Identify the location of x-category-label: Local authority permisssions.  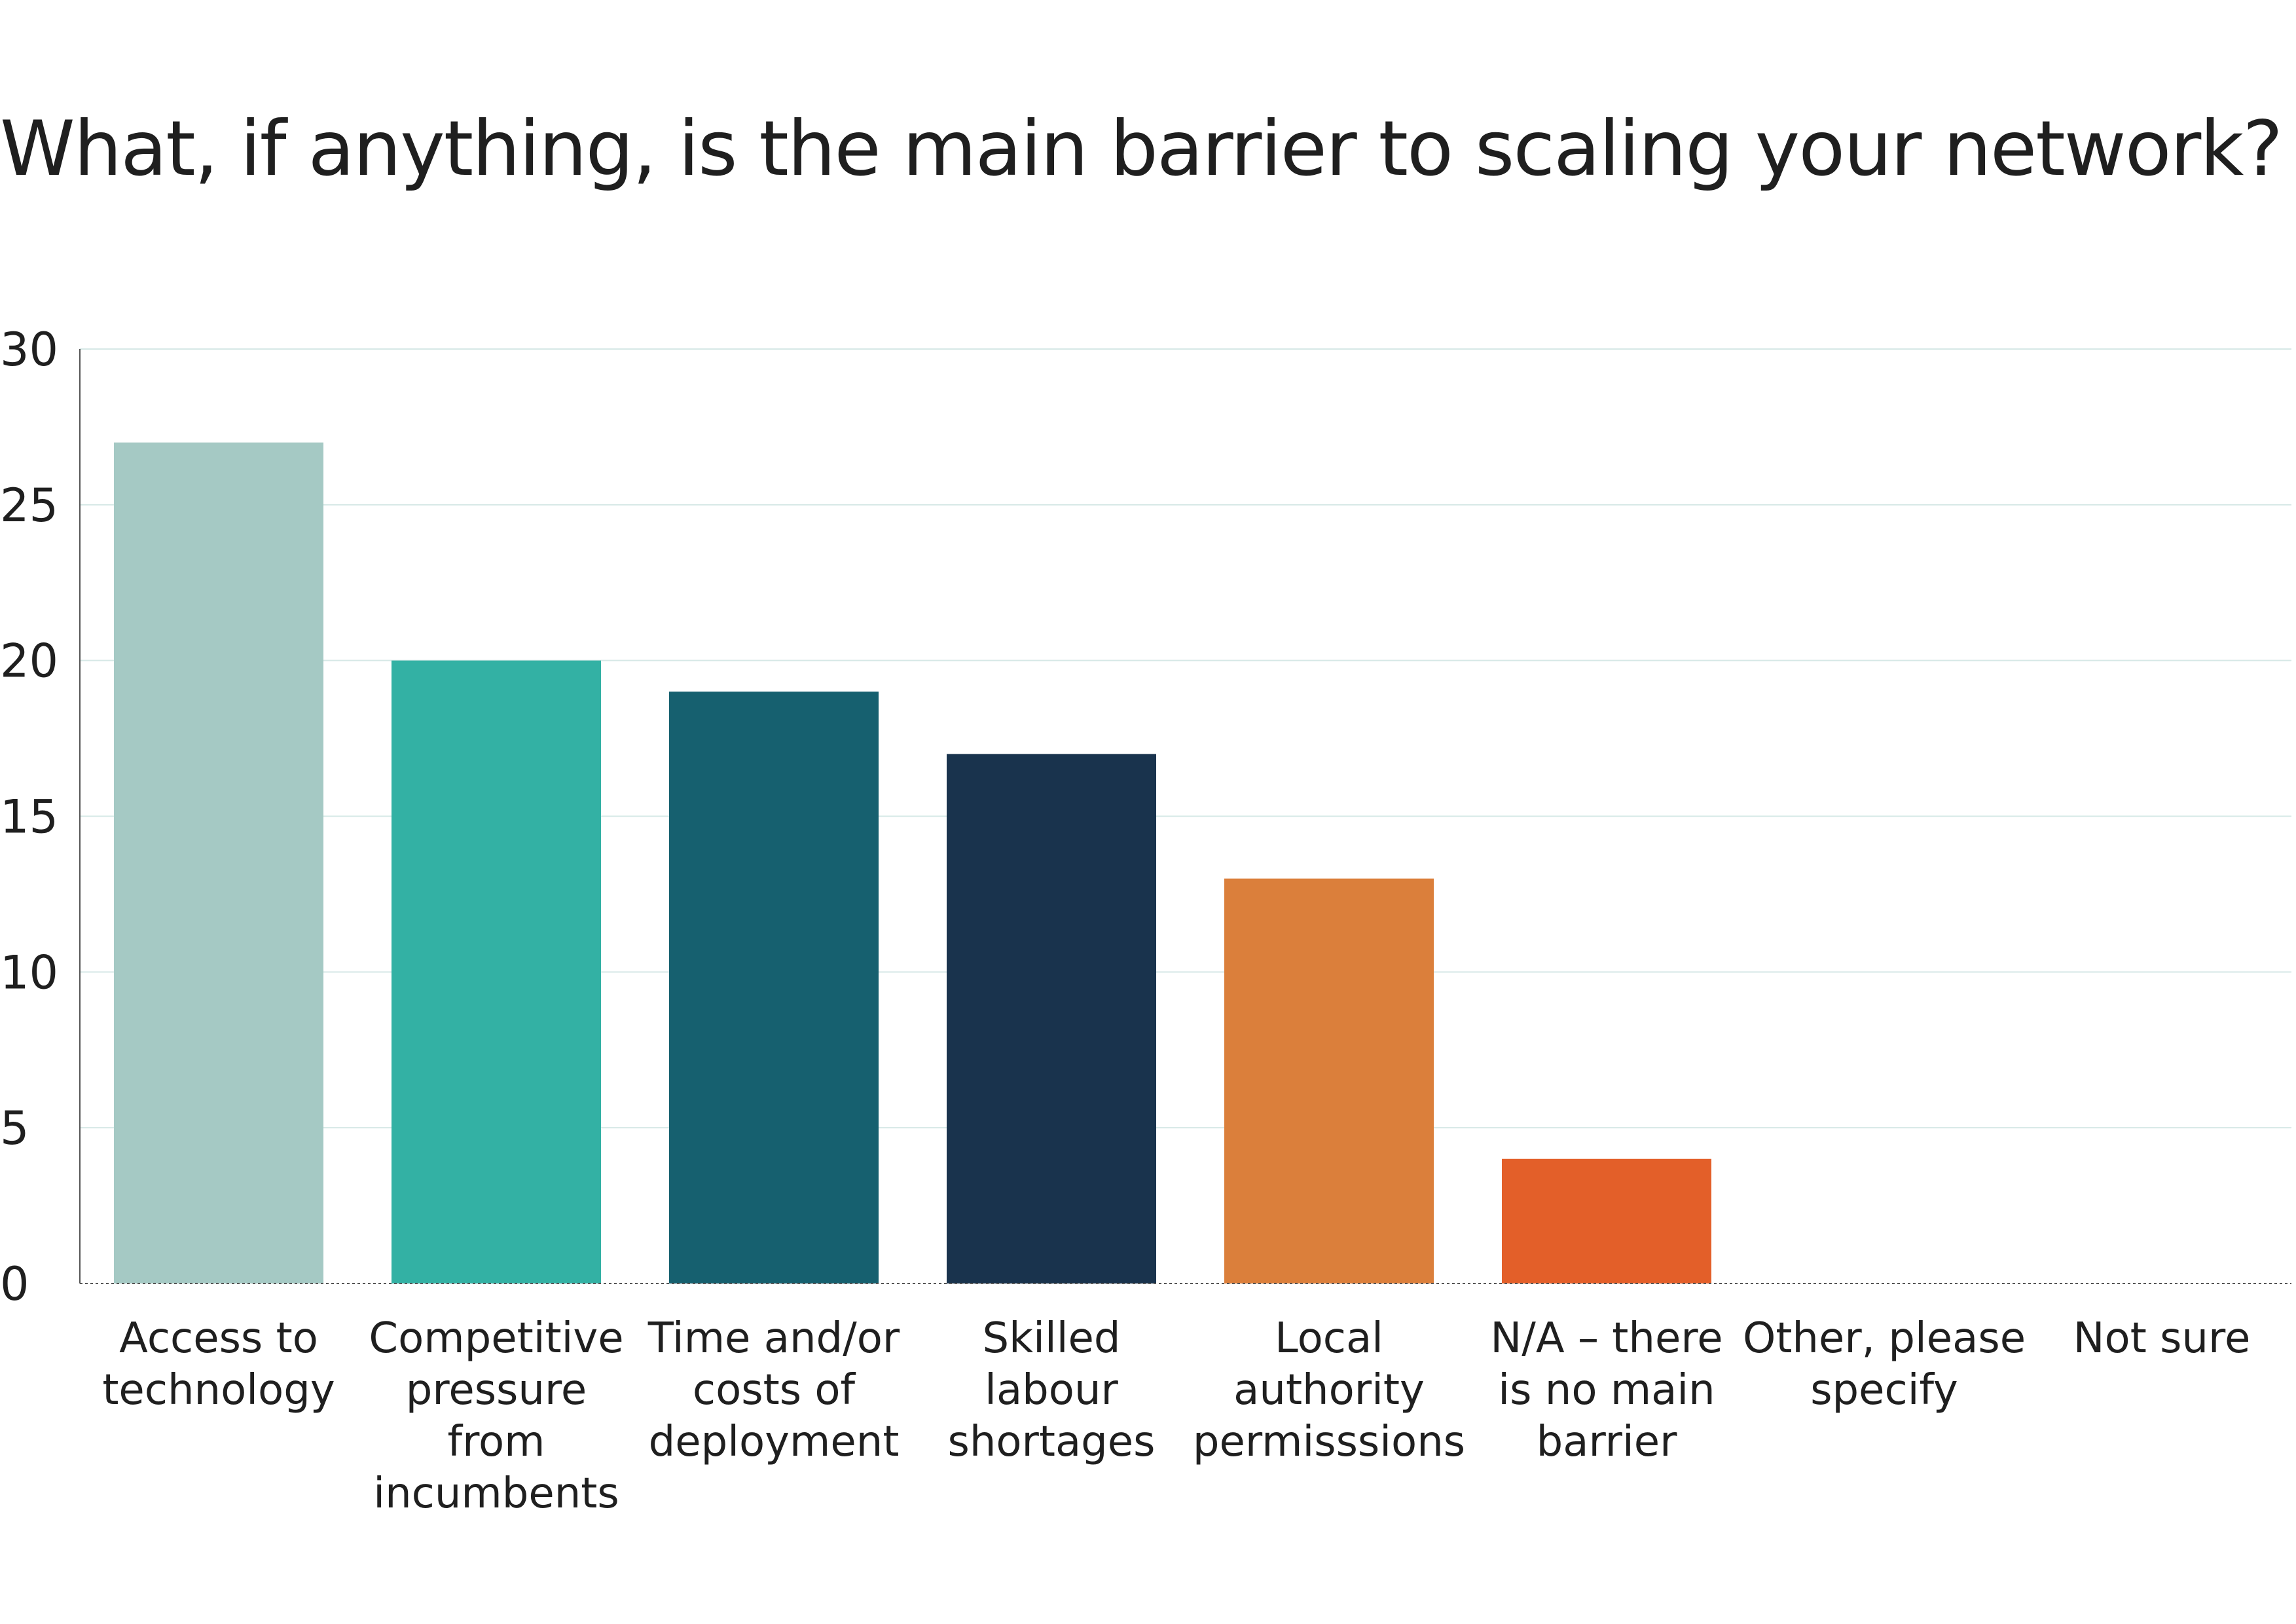
(1329, 1390).